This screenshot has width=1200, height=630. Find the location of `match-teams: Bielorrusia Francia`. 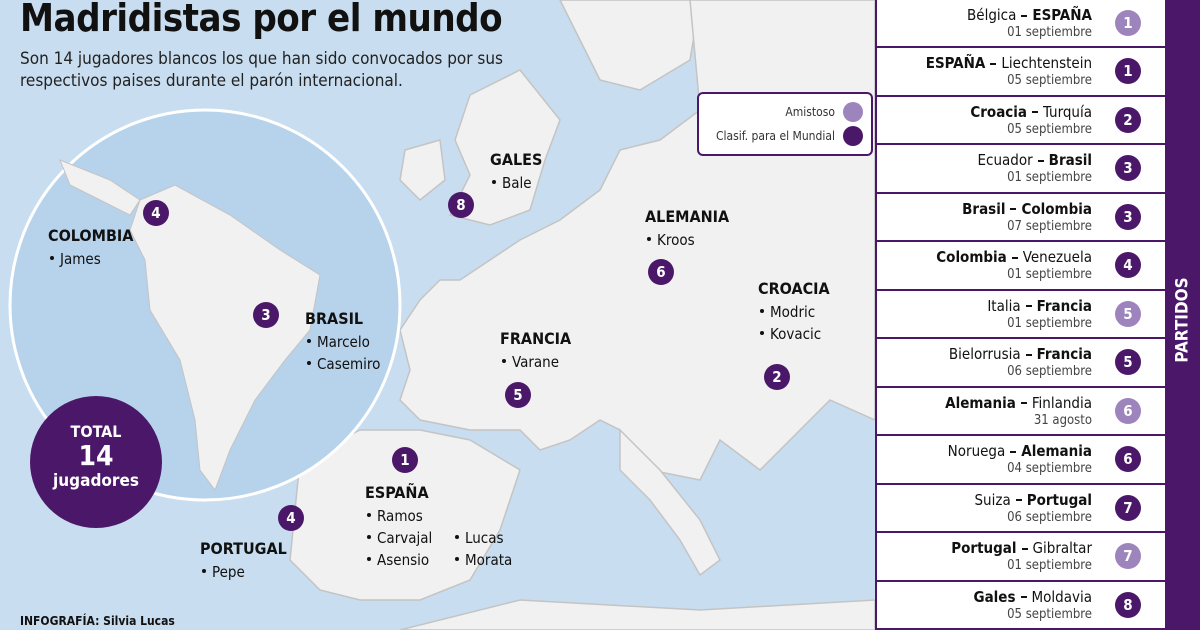

match-teams: Bielorrusia Francia is located at coordinates (1020, 354).